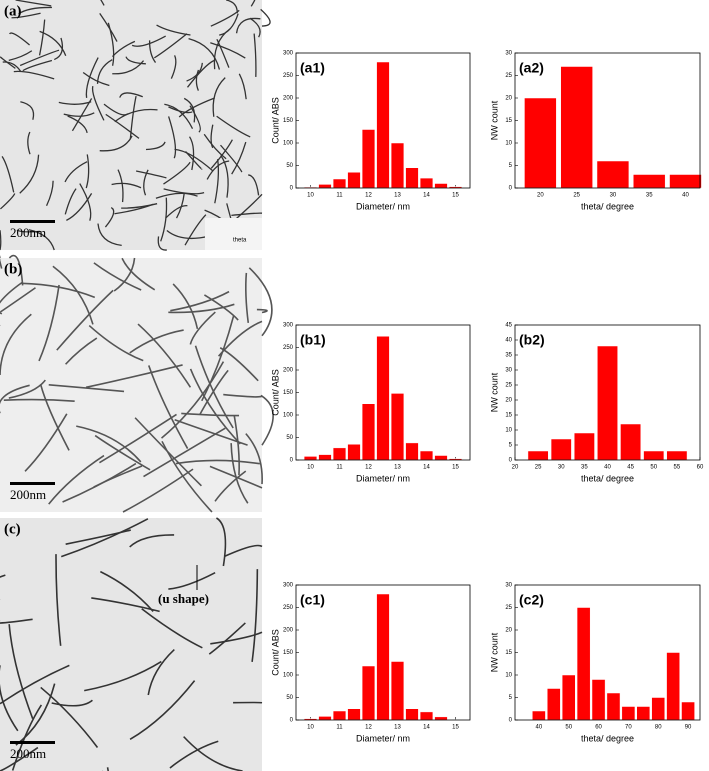 The width and height of the screenshot is (709, 771). I want to click on panel-label: (a), so click(13, 11).